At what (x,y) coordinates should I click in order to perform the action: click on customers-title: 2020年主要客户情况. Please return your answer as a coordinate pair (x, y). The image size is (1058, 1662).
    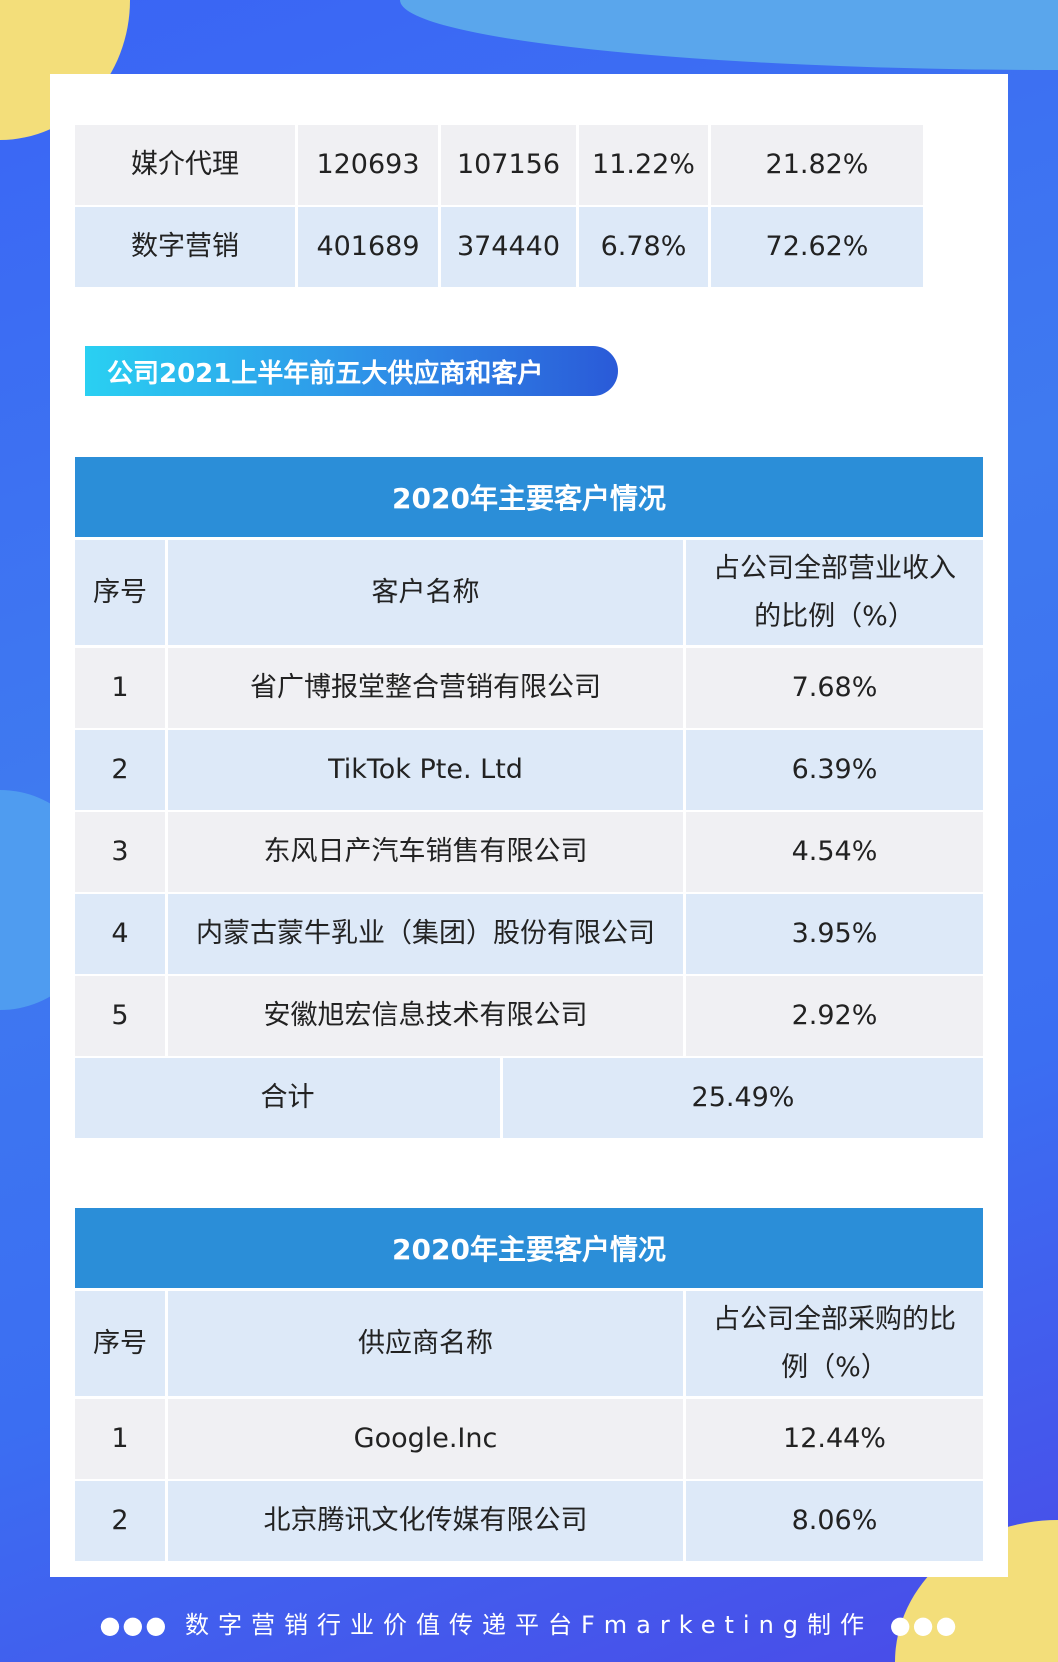
    Looking at the image, I should click on (529, 497).